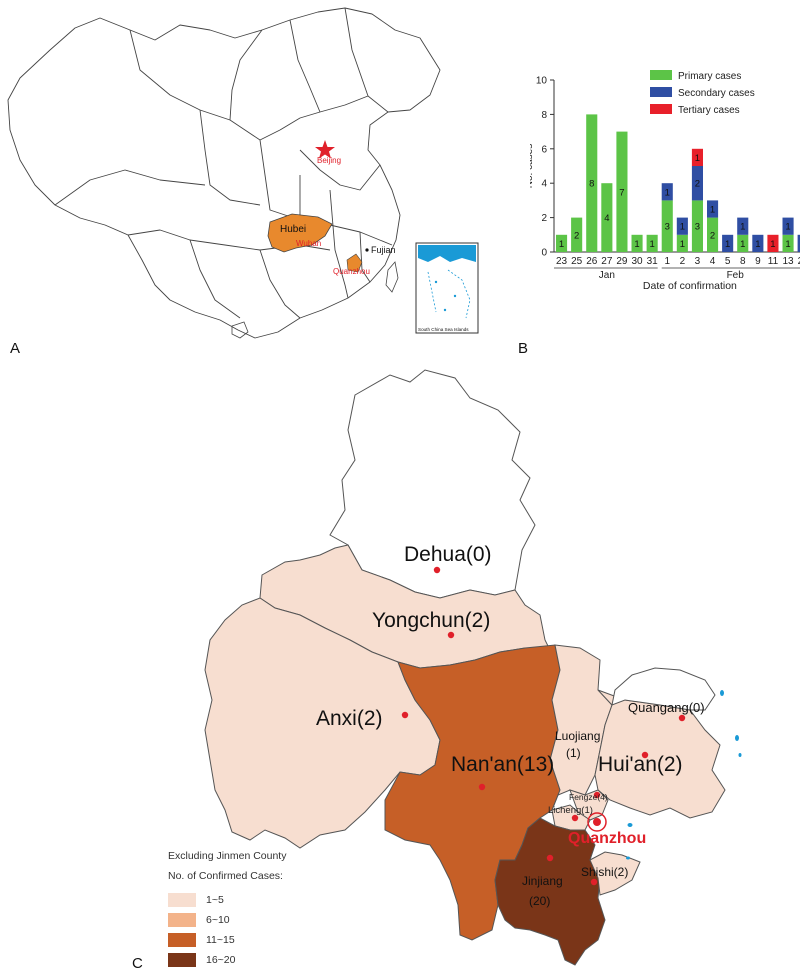  What do you see at coordinates (137, 963) in the screenshot?
I see `panel-label-c: C` at bounding box center [137, 963].